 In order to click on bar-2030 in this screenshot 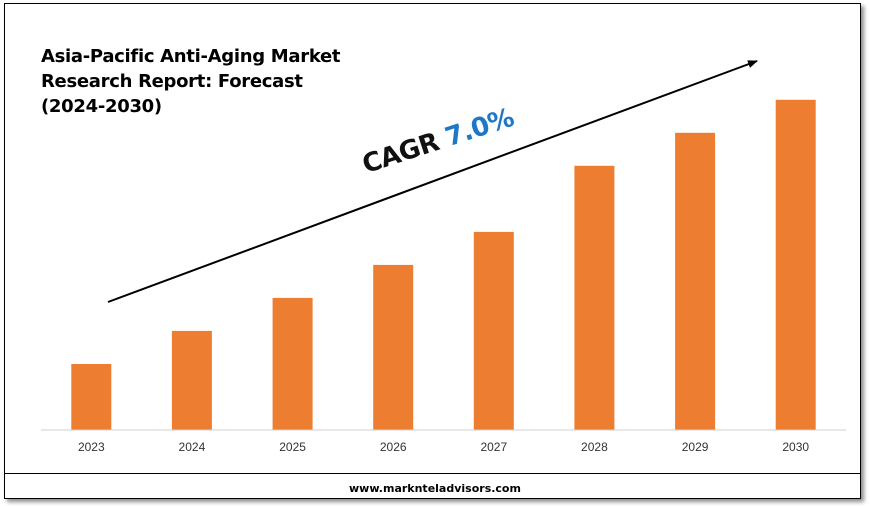, I will do `click(795, 265)`.